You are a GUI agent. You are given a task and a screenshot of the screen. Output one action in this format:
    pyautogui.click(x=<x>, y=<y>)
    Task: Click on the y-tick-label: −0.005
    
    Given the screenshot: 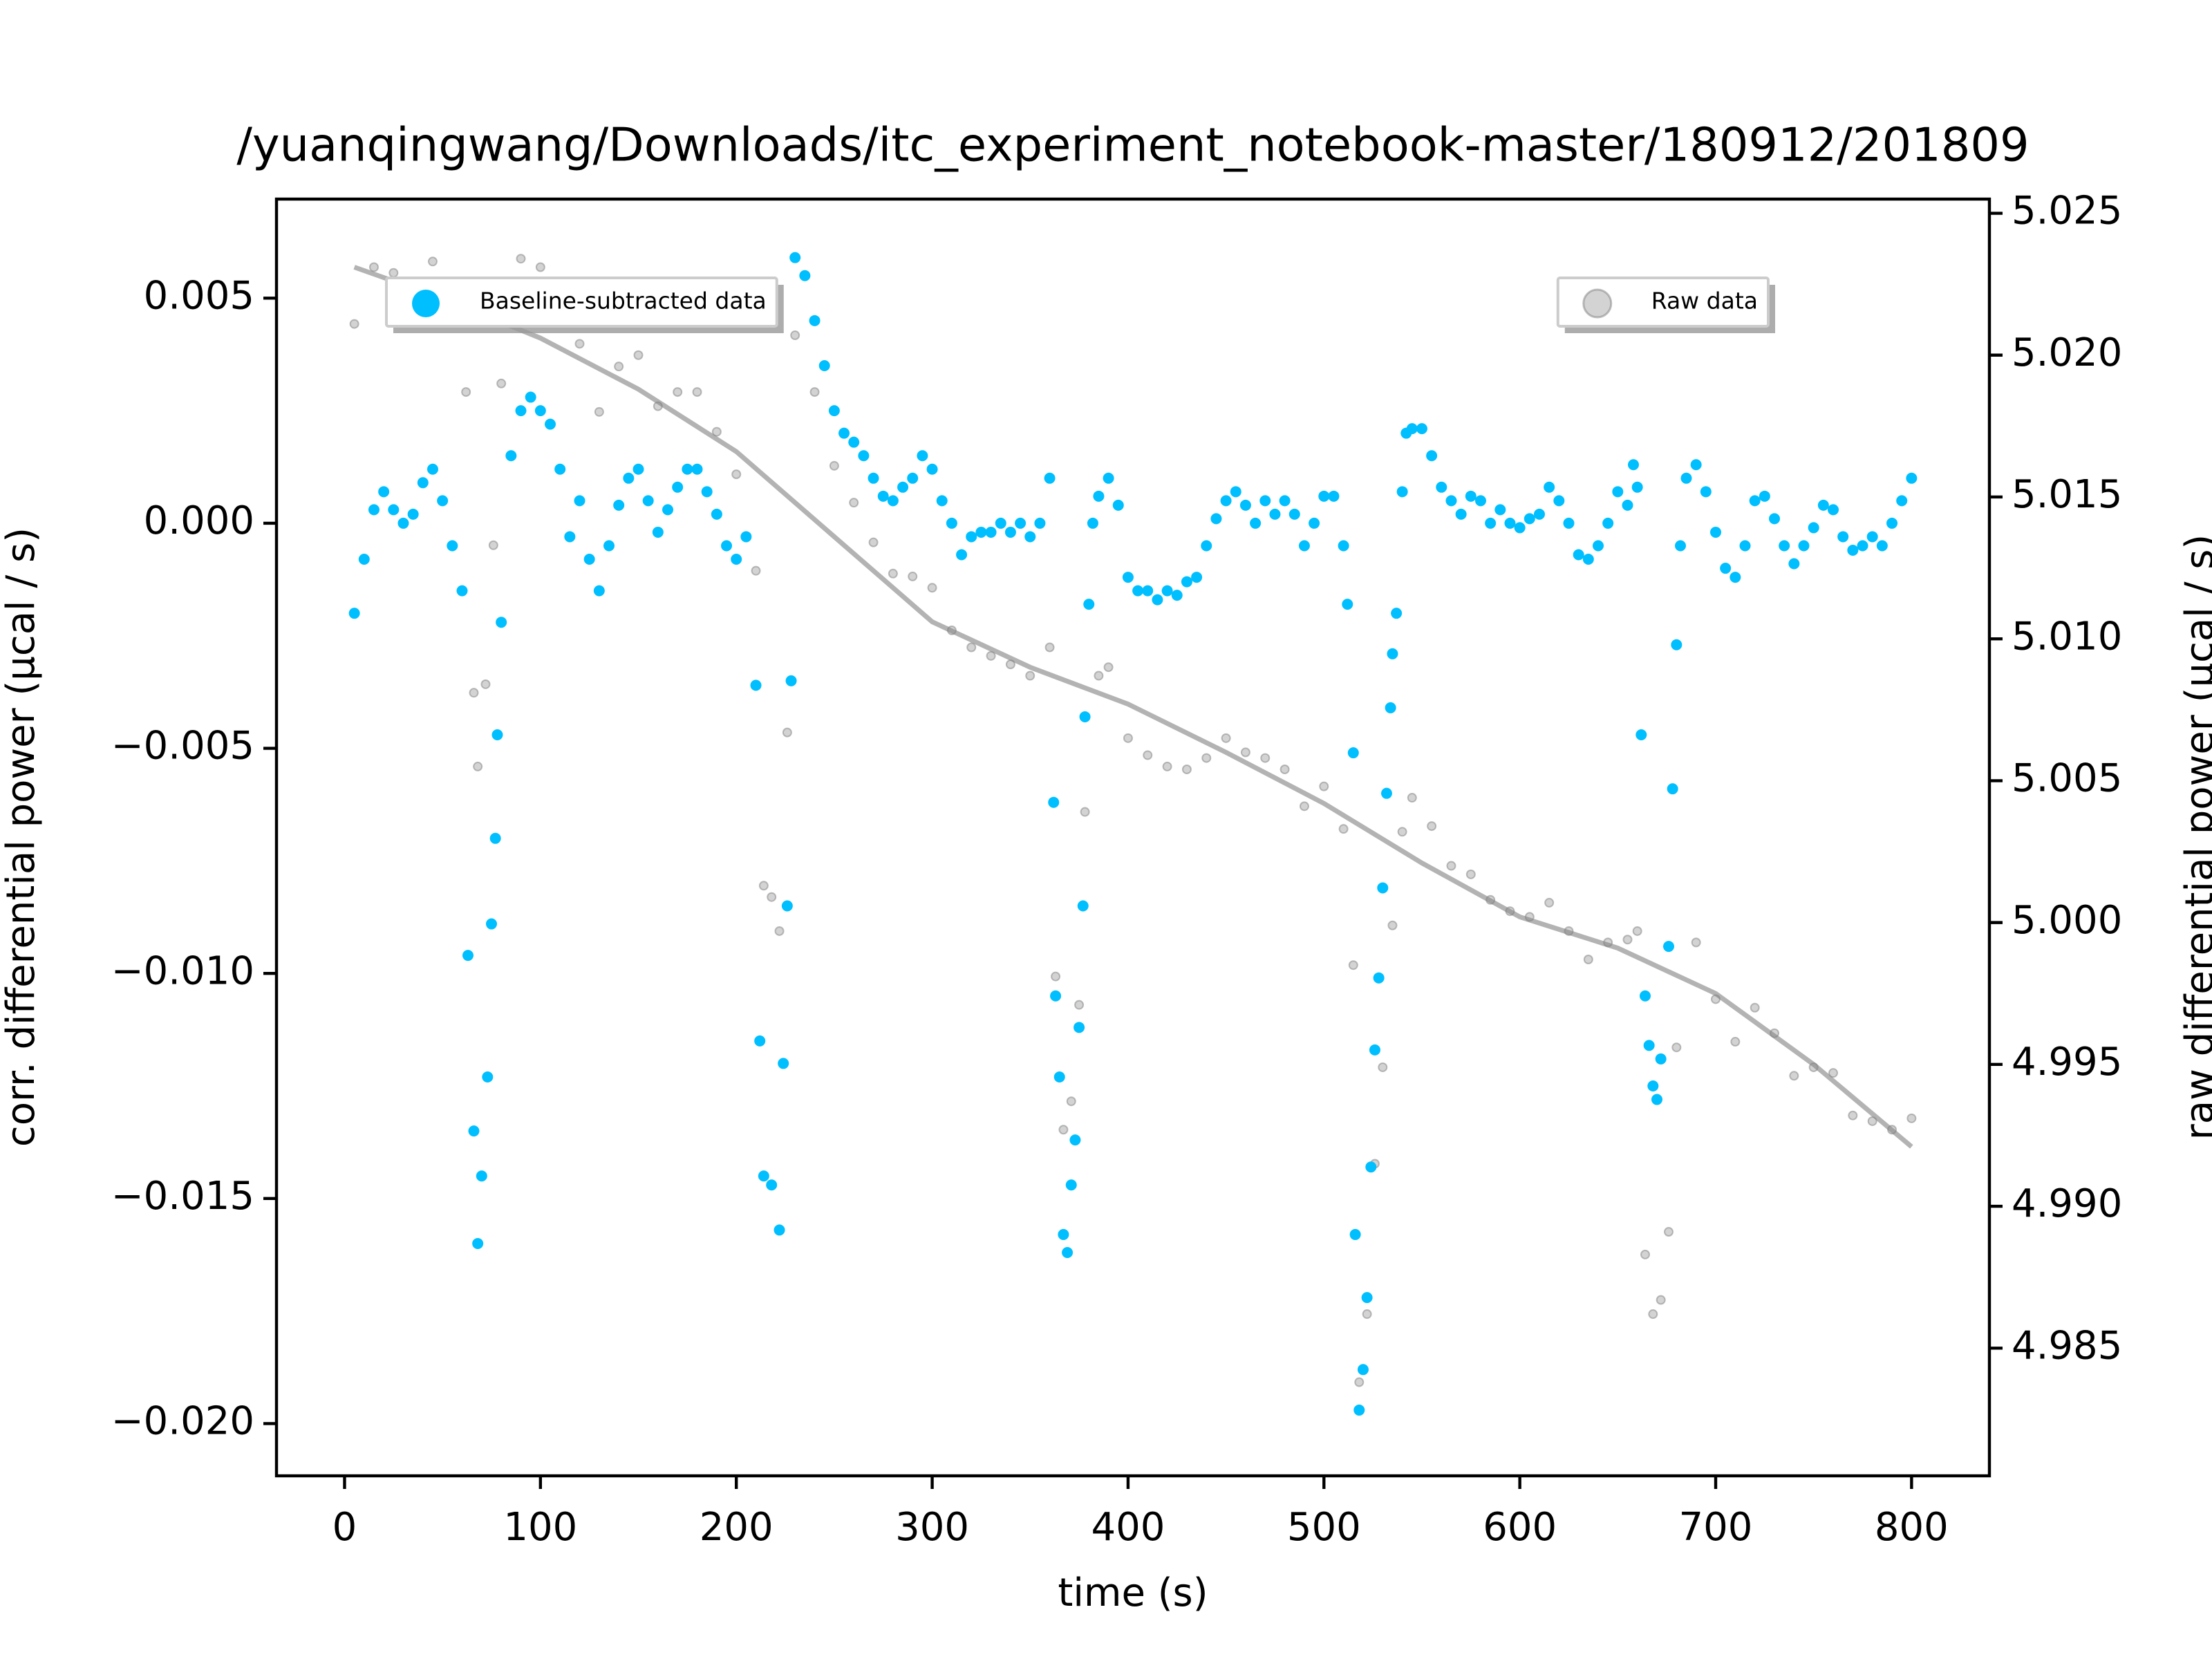 What is the action you would take?
    pyautogui.click(x=182, y=746)
    